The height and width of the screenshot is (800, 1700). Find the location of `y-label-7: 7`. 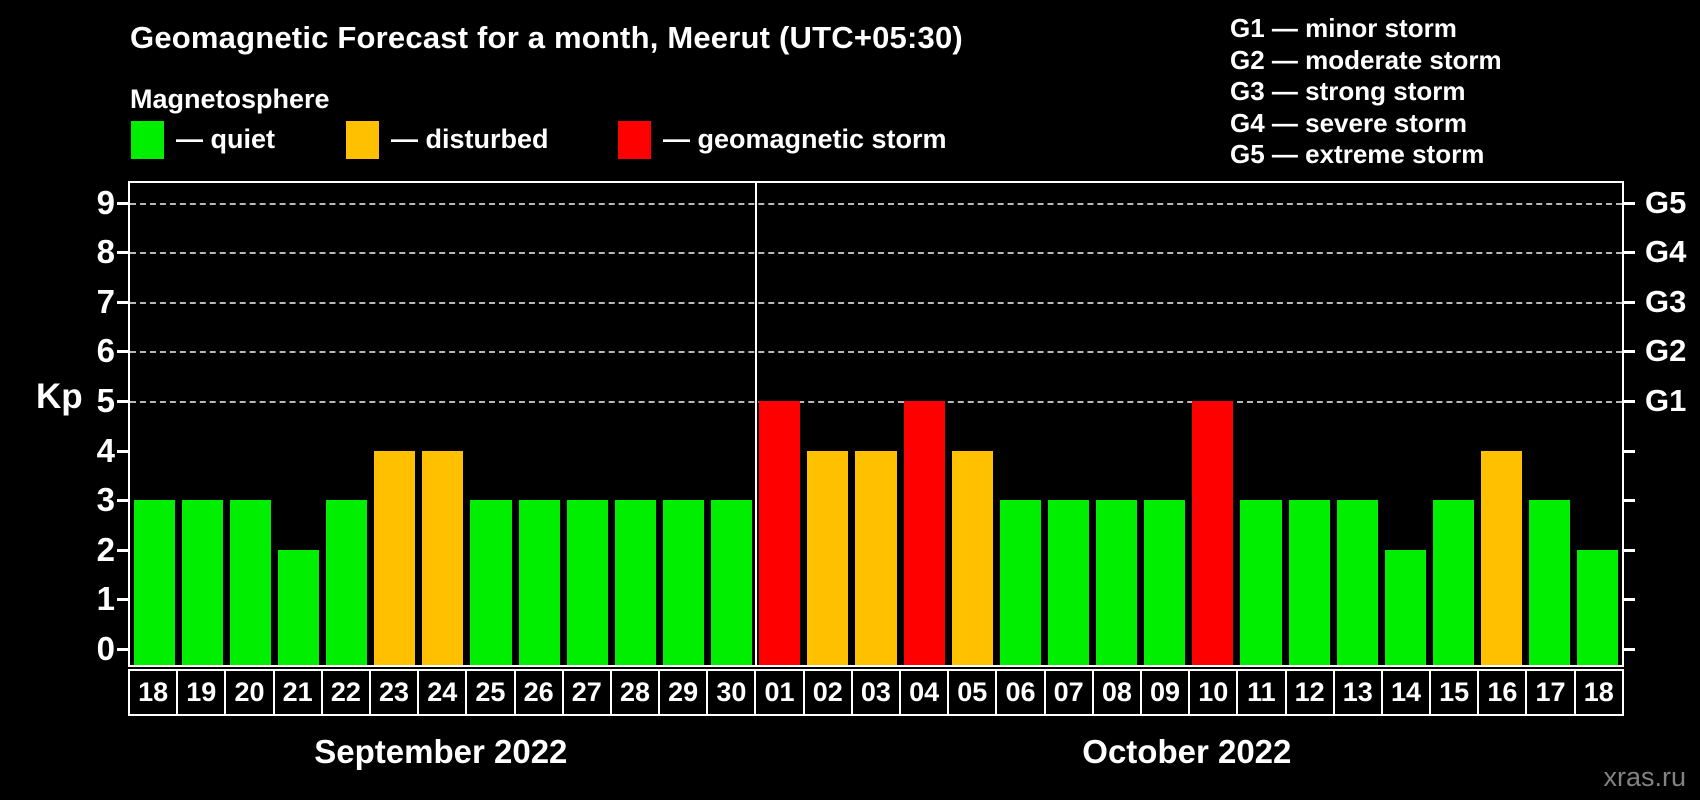

y-label-7: 7 is located at coordinates (105, 301).